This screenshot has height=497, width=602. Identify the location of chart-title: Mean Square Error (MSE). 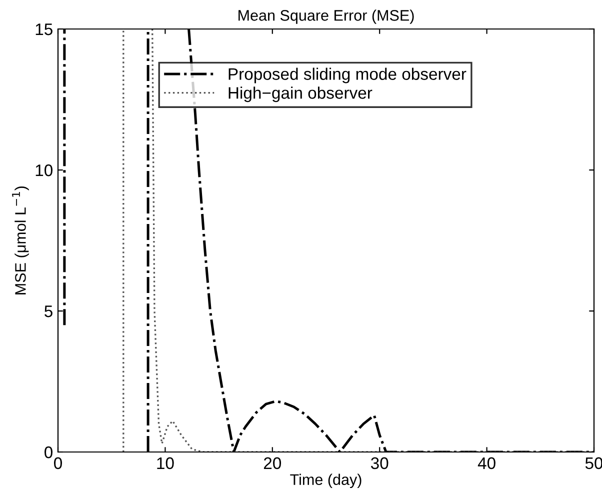
(326, 17).